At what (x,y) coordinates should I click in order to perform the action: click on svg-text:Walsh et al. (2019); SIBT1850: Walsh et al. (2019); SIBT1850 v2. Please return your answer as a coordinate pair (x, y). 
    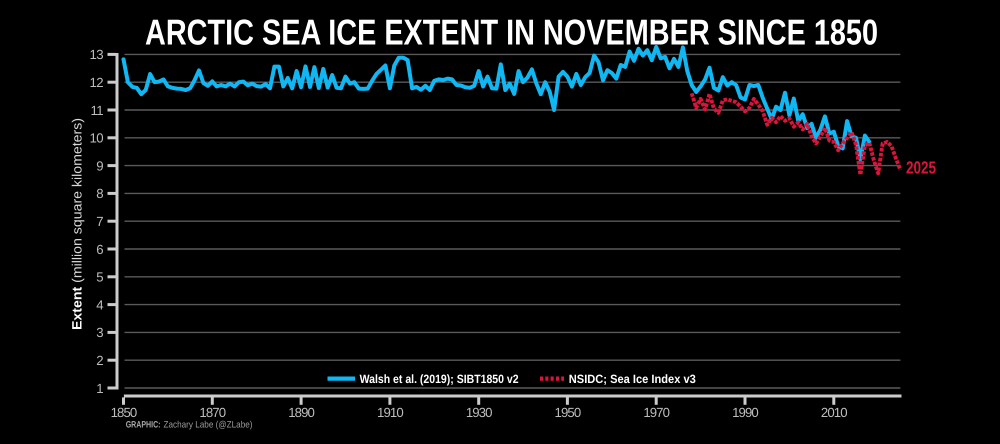
    Looking at the image, I should click on (439, 379).